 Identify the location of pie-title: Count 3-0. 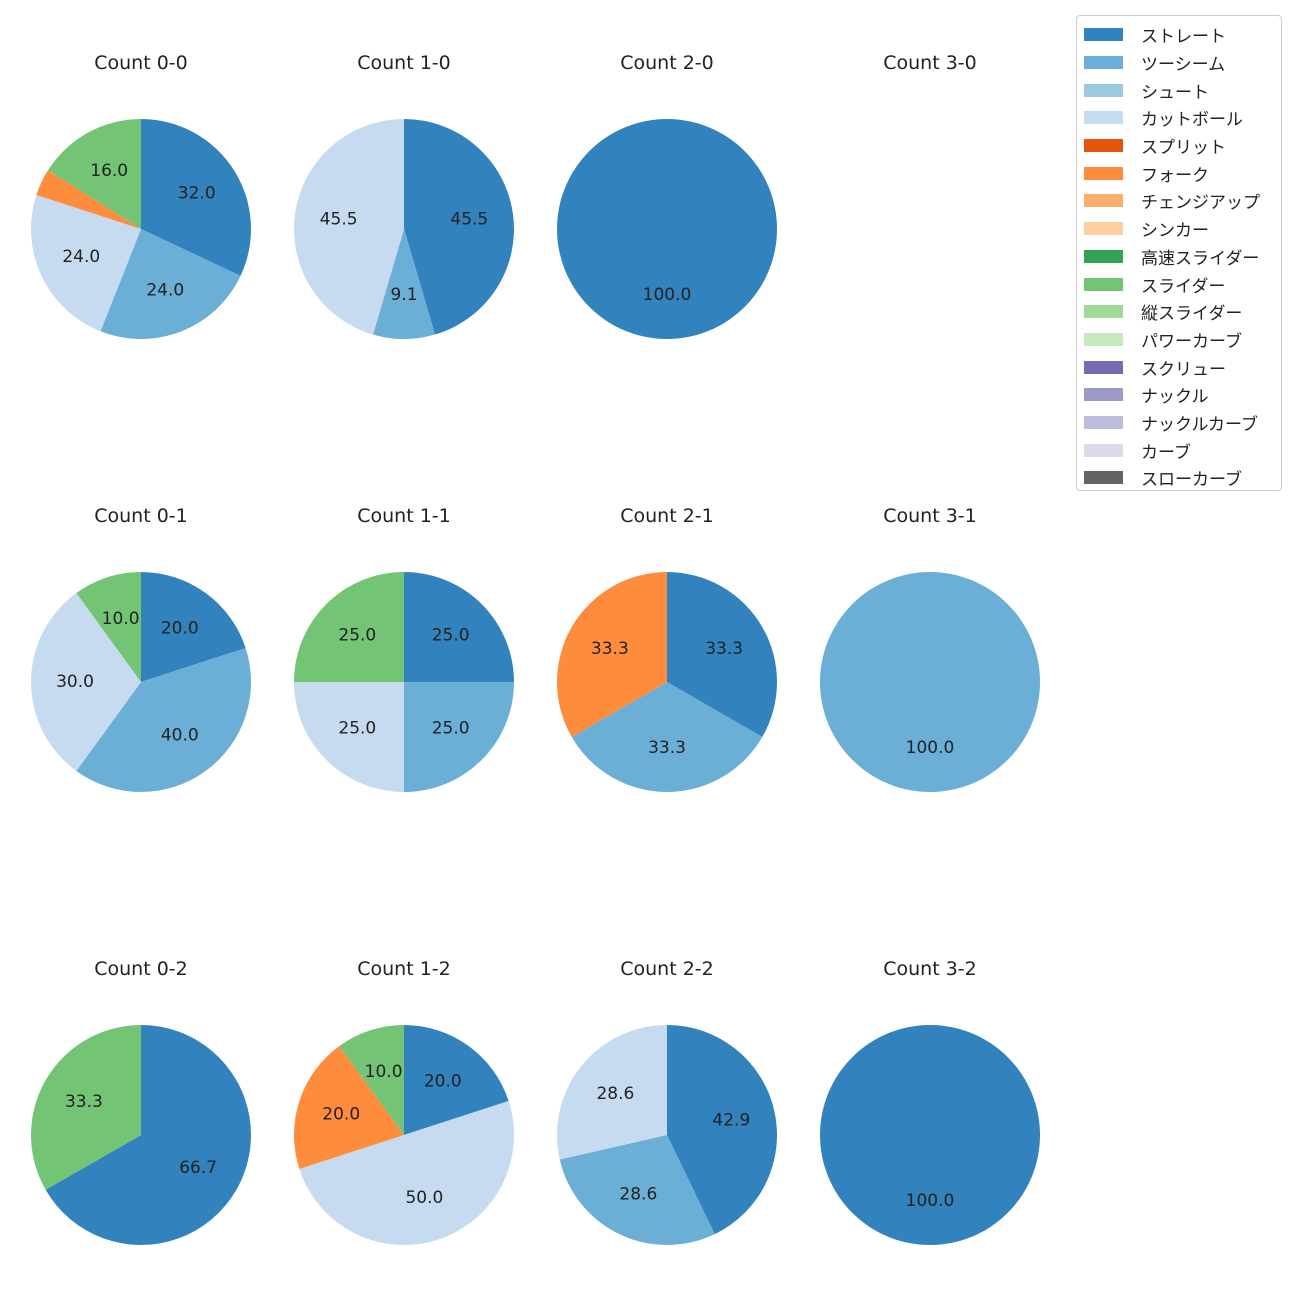
(930, 63).